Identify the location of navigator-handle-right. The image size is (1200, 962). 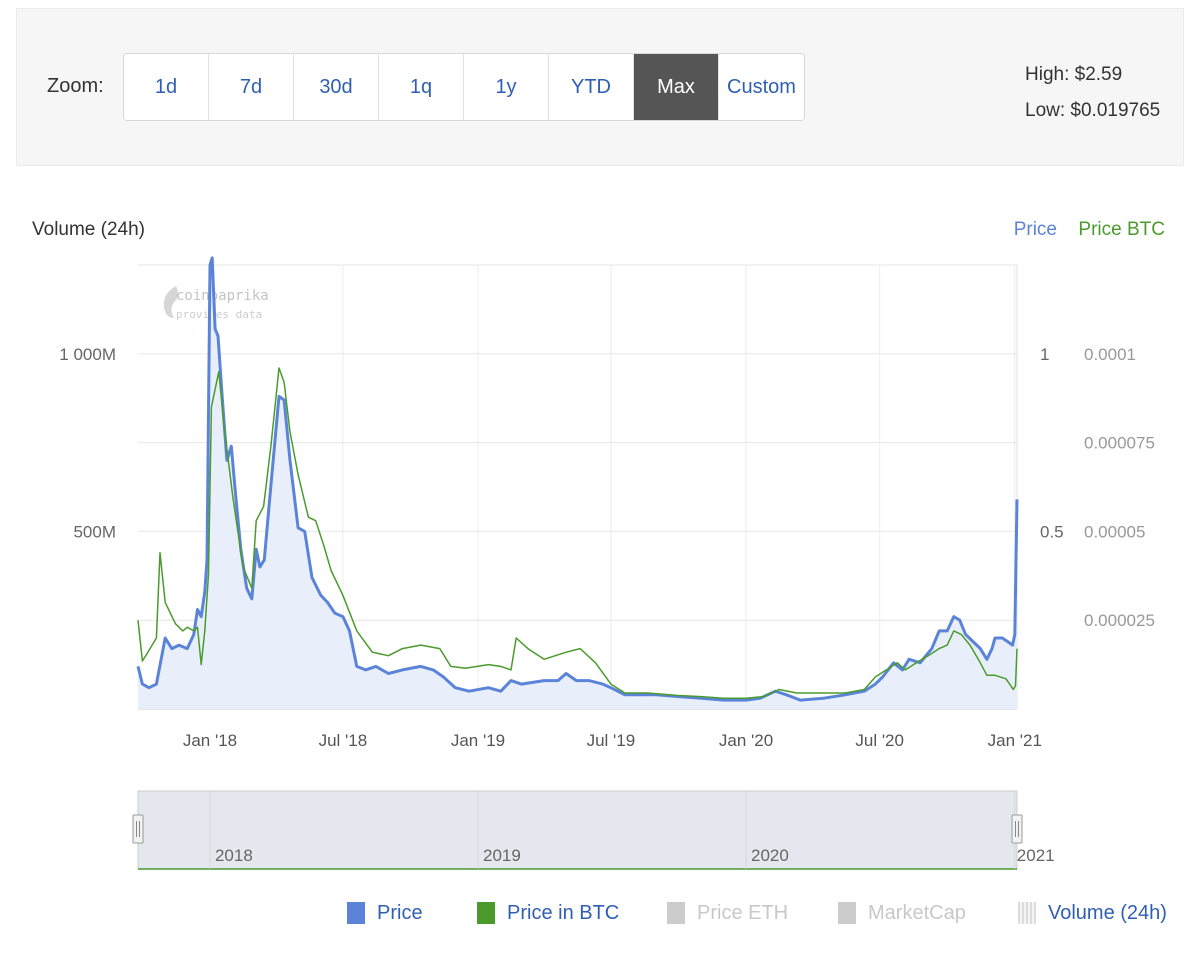
(1017, 829).